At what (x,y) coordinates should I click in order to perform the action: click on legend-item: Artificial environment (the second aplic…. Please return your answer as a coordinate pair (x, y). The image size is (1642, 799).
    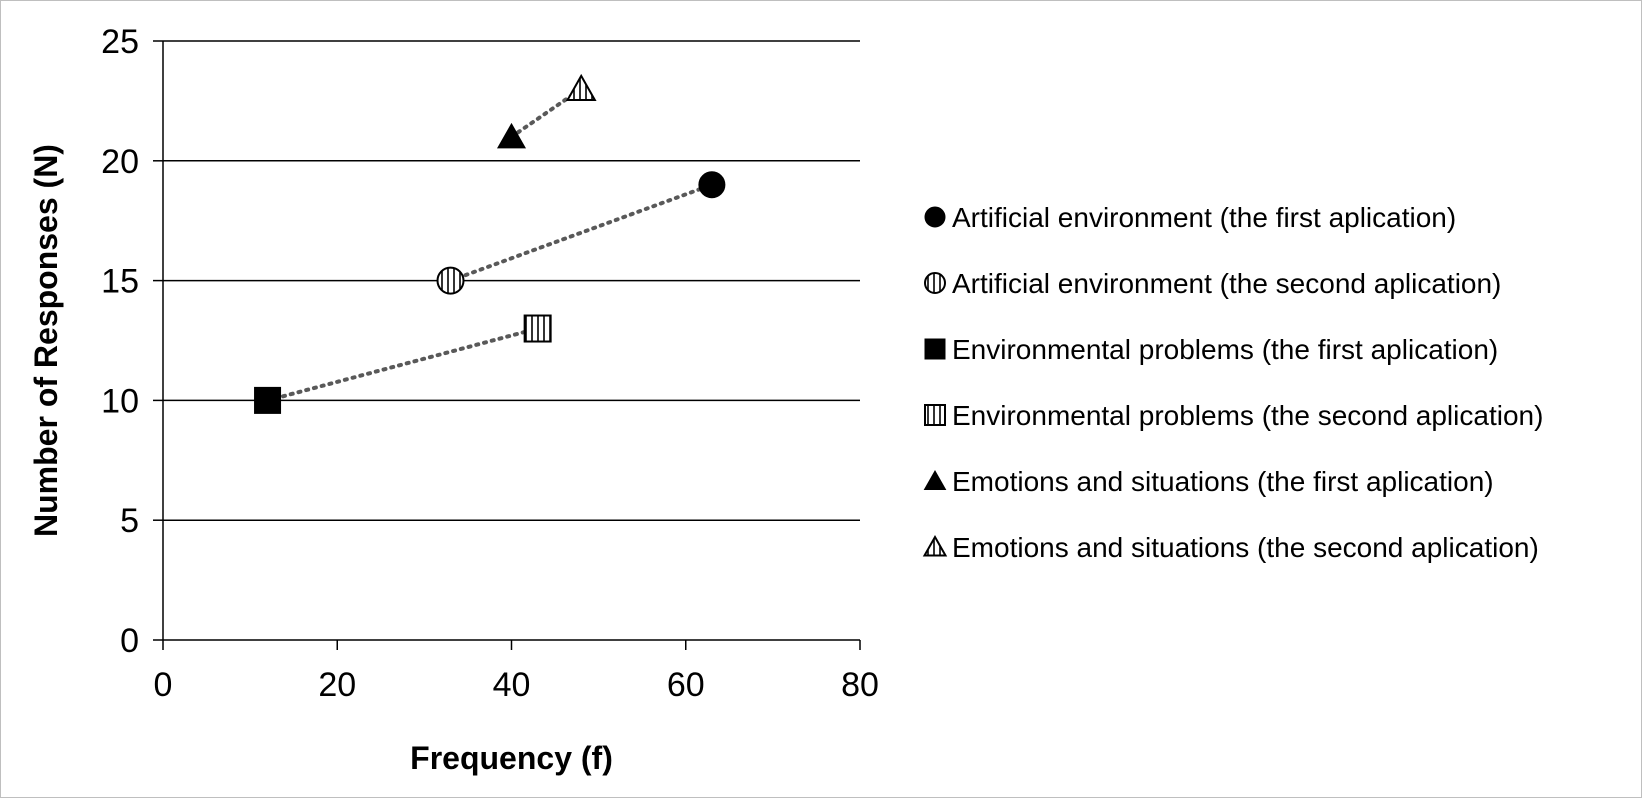
    Looking at the image, I should click on (1212, 283).